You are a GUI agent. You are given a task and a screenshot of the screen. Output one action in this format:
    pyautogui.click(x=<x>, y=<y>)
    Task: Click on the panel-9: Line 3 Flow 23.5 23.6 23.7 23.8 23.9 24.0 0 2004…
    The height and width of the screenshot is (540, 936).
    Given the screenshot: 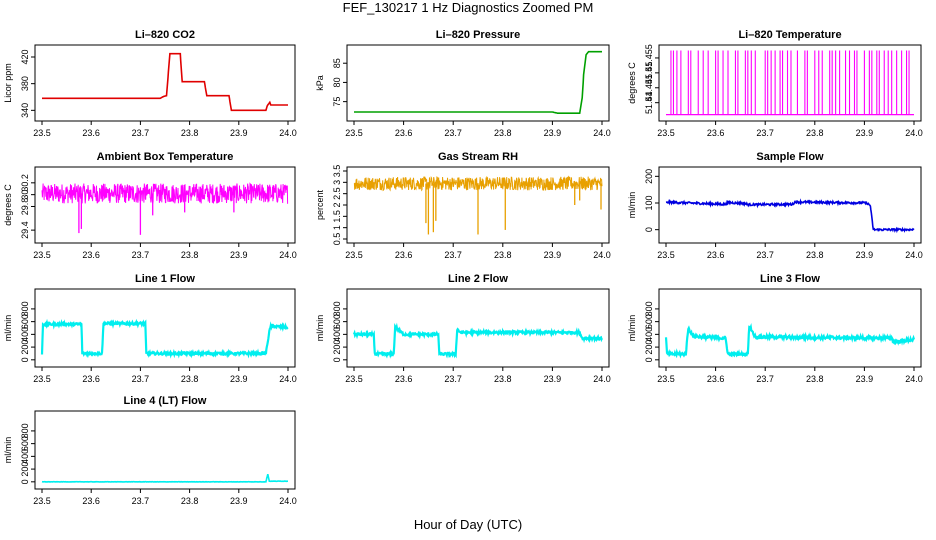 What is the action you would take?
    pyautogui.click(x=775, y=328)
    